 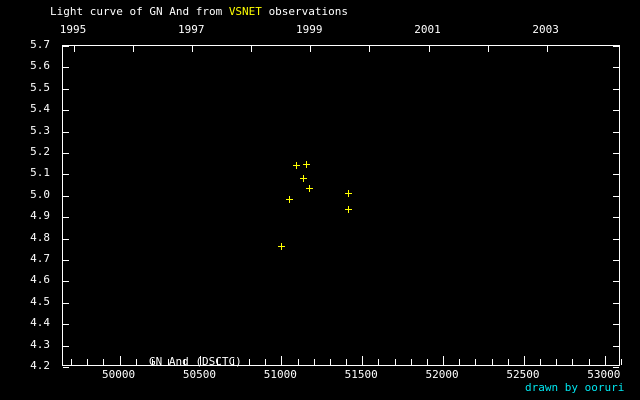 What do you see at coordinates (442, 374) in the screenshot?
I see `x-tick-label: 52000` at bounding box center [442, 374].